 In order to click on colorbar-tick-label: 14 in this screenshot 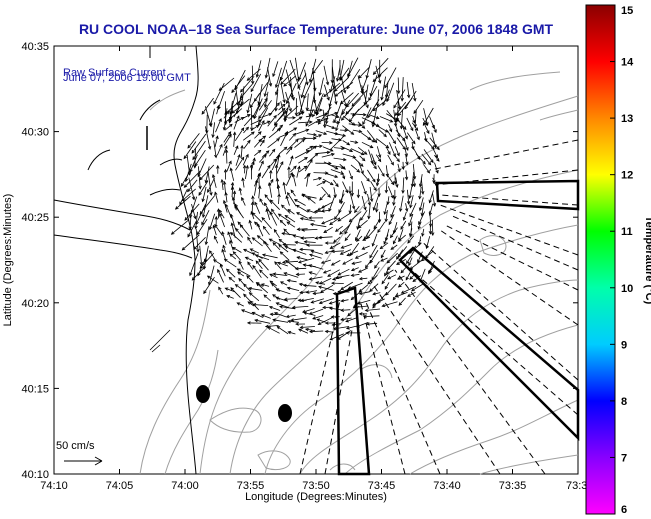, I will do `click(627, 63)`.